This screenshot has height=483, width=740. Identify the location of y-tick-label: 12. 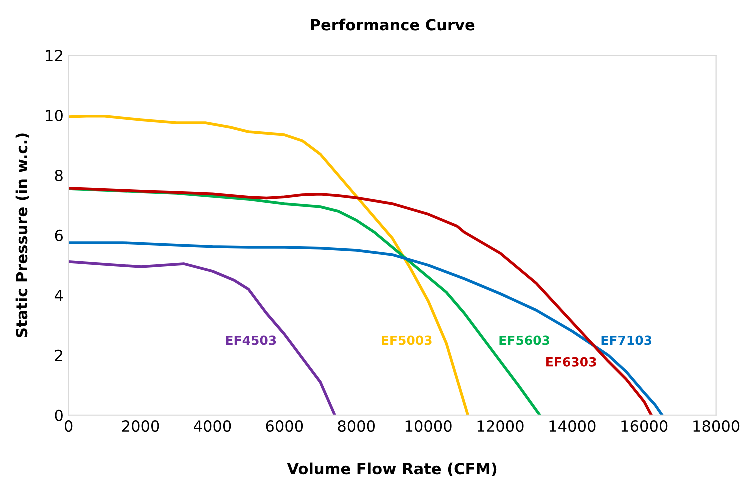
(54, 56).